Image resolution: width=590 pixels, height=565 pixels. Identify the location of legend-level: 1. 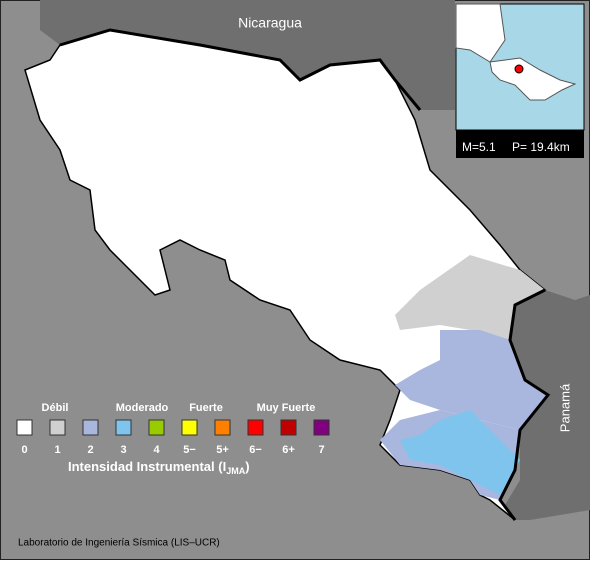
(57, 450).